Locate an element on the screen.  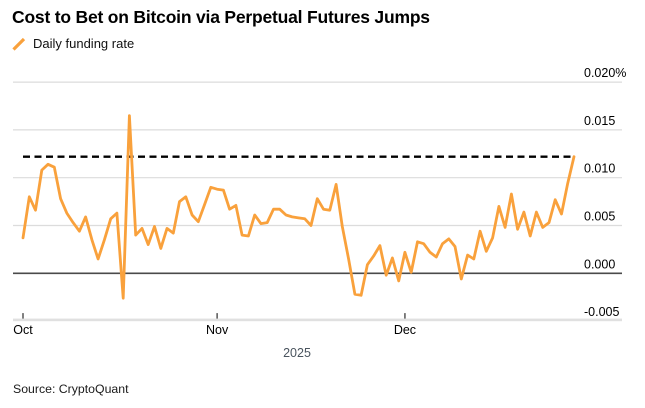
legend: Daily funding rate is located at coordinates (73, 43).